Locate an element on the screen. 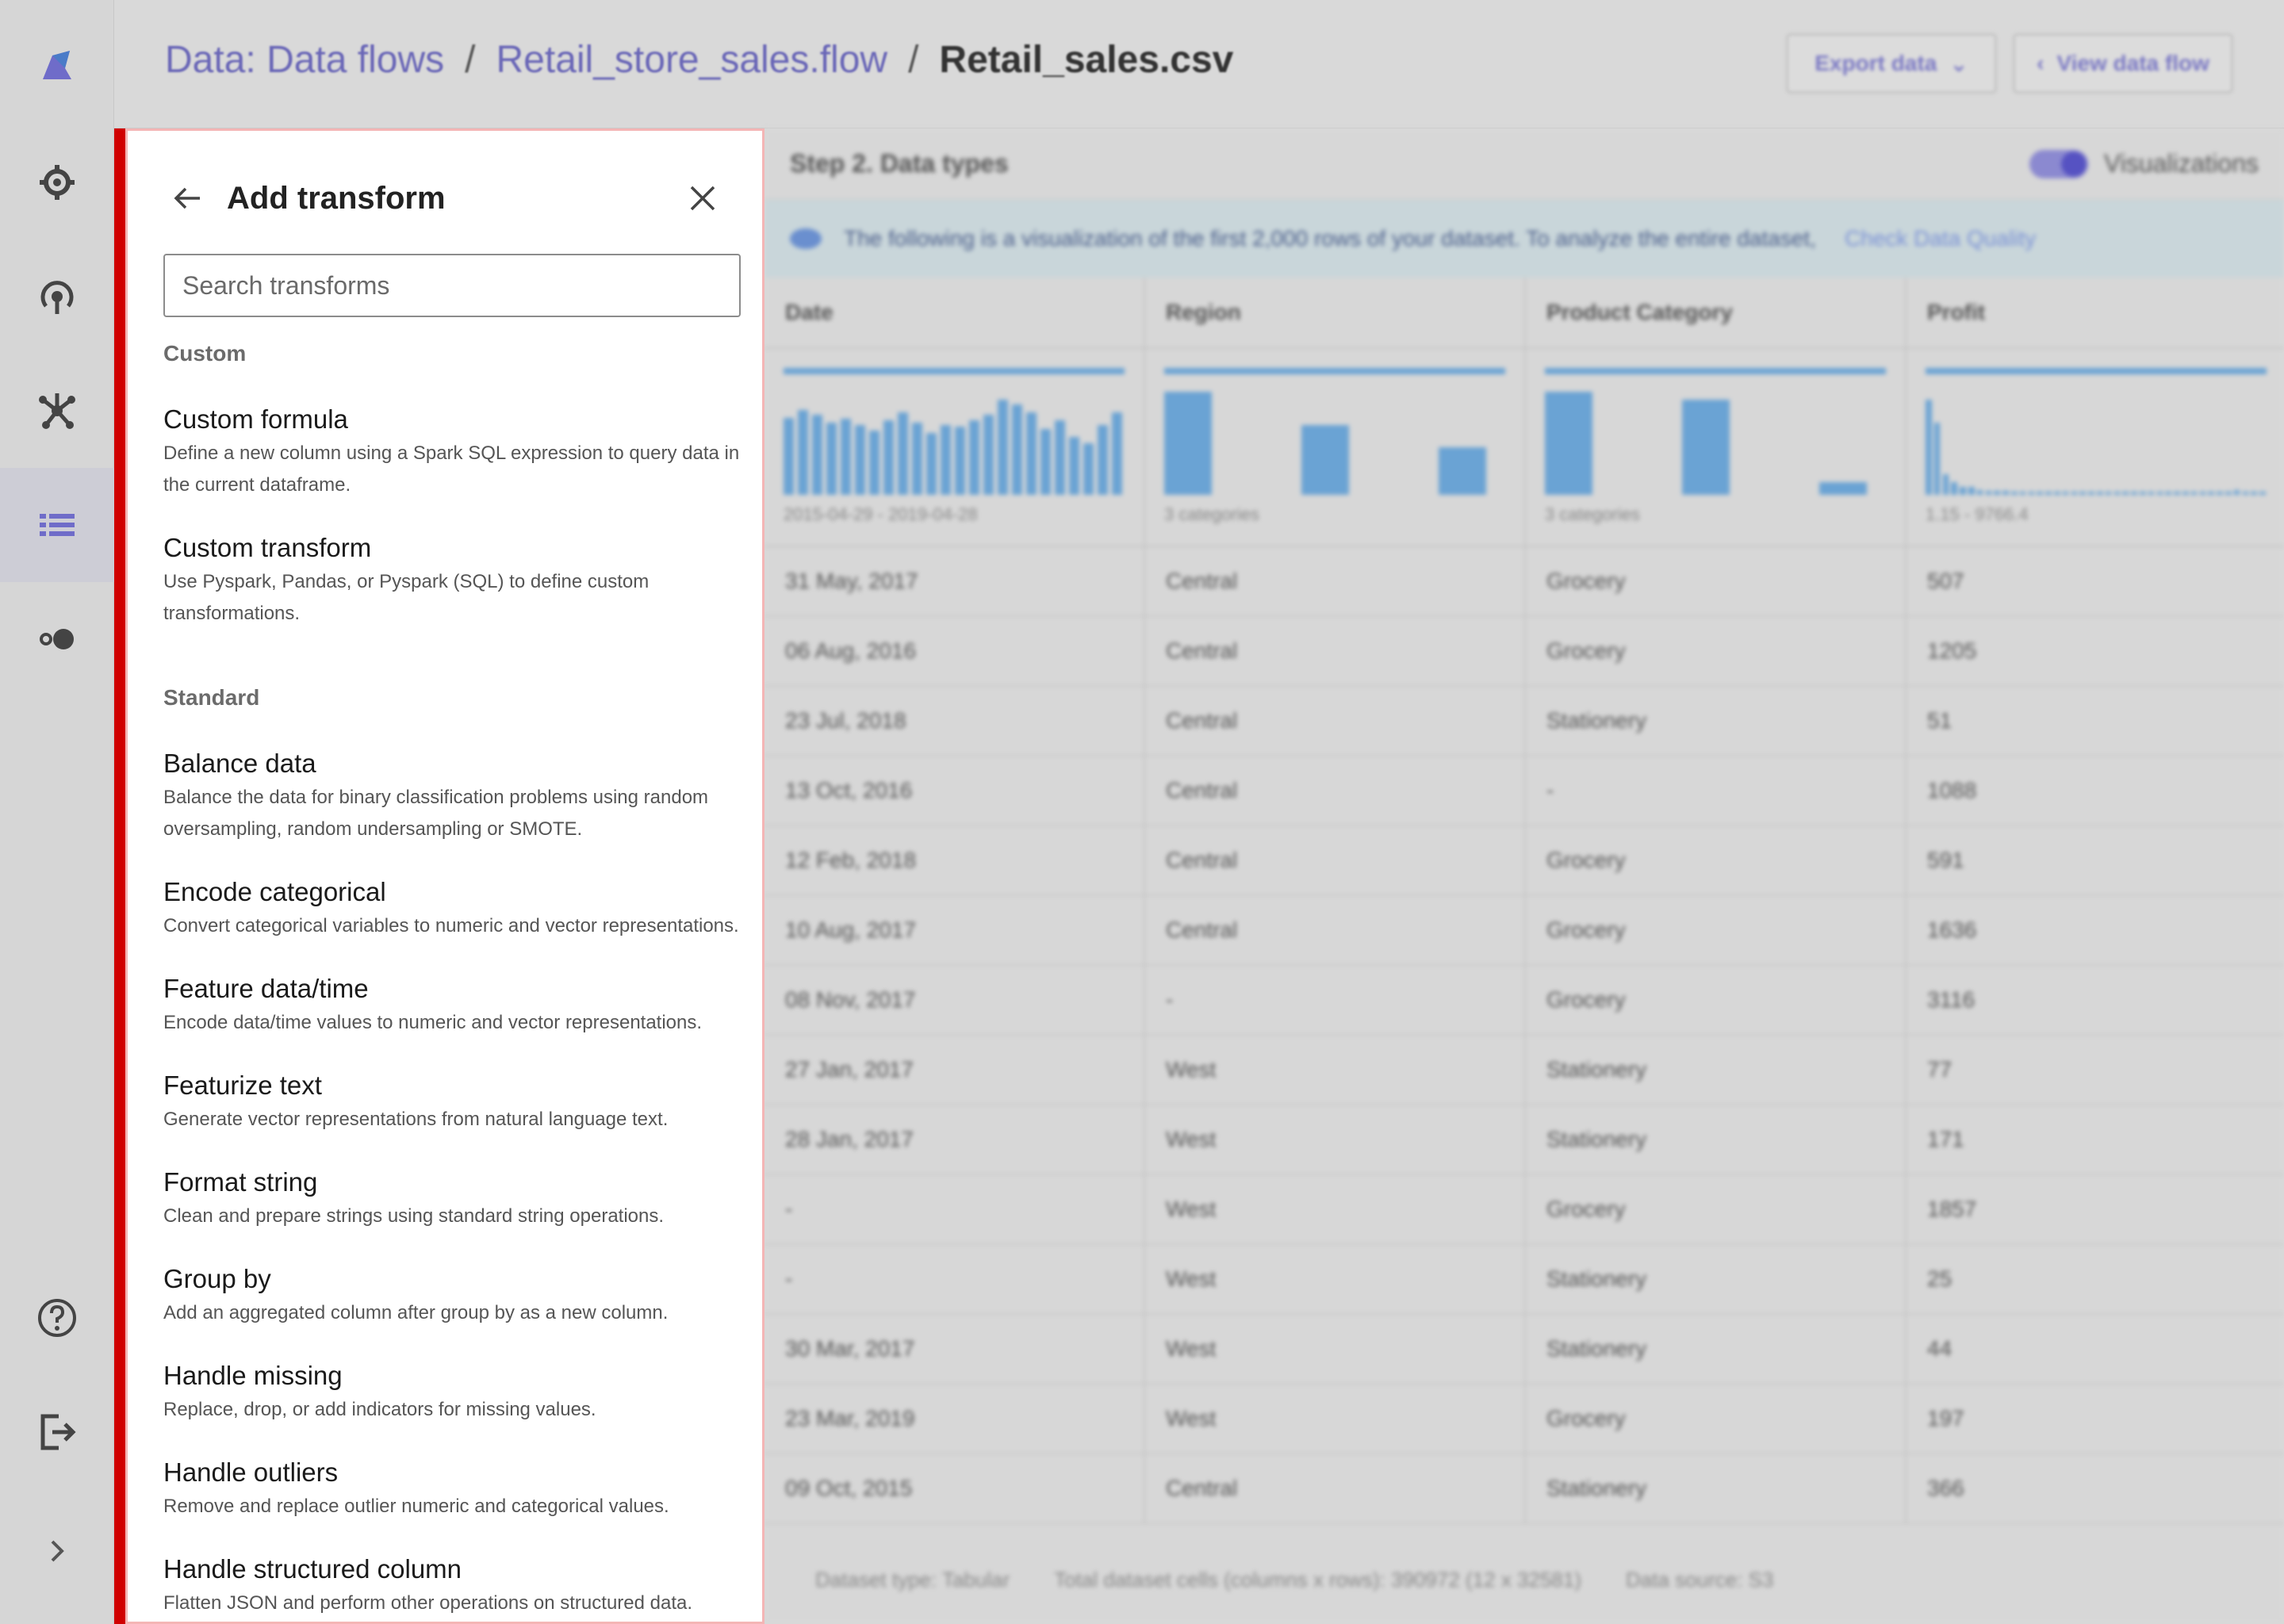 The image size is (2284, 1624). column-header: Product Category is located at coordinates (1716, 313).